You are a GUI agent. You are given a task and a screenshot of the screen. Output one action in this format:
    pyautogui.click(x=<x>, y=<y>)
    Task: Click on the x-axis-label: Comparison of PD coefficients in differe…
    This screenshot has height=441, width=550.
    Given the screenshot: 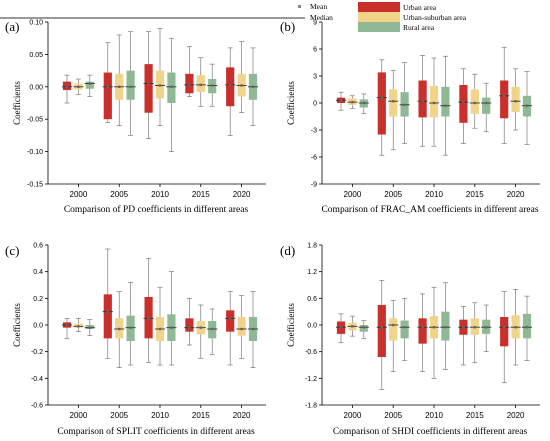 What is the action you would take?
    pyautogui.click(x=156, y=209)
    